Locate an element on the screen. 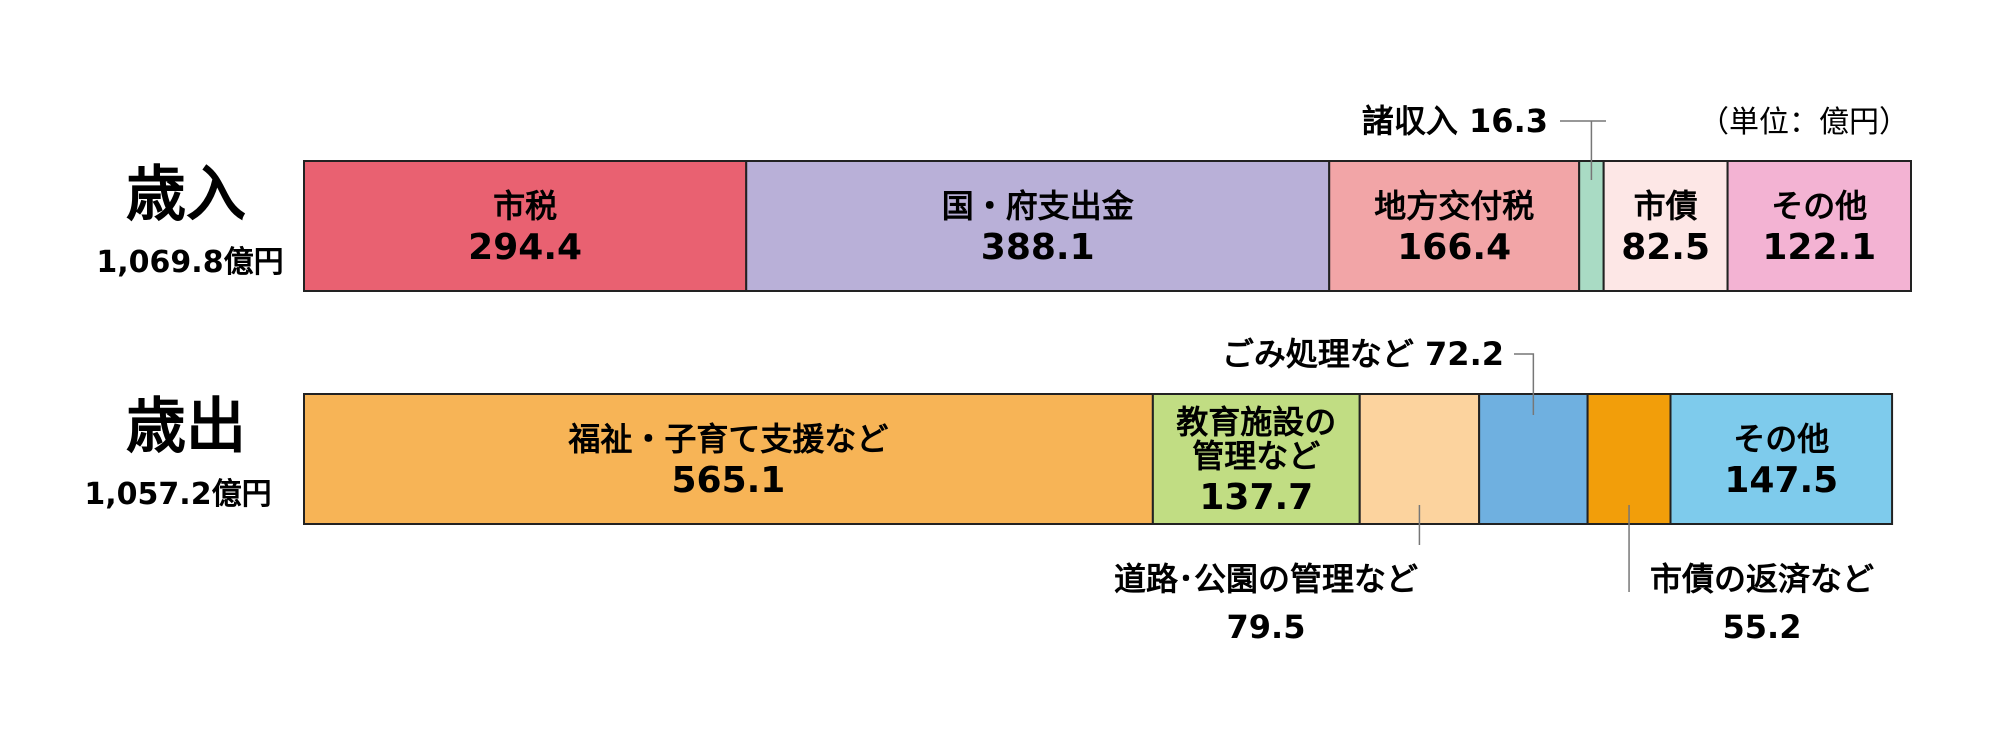 The width and height of the screenshot is (2000, 741). segment-value-1-0: 565.1 is located at coordinates (728, 480).